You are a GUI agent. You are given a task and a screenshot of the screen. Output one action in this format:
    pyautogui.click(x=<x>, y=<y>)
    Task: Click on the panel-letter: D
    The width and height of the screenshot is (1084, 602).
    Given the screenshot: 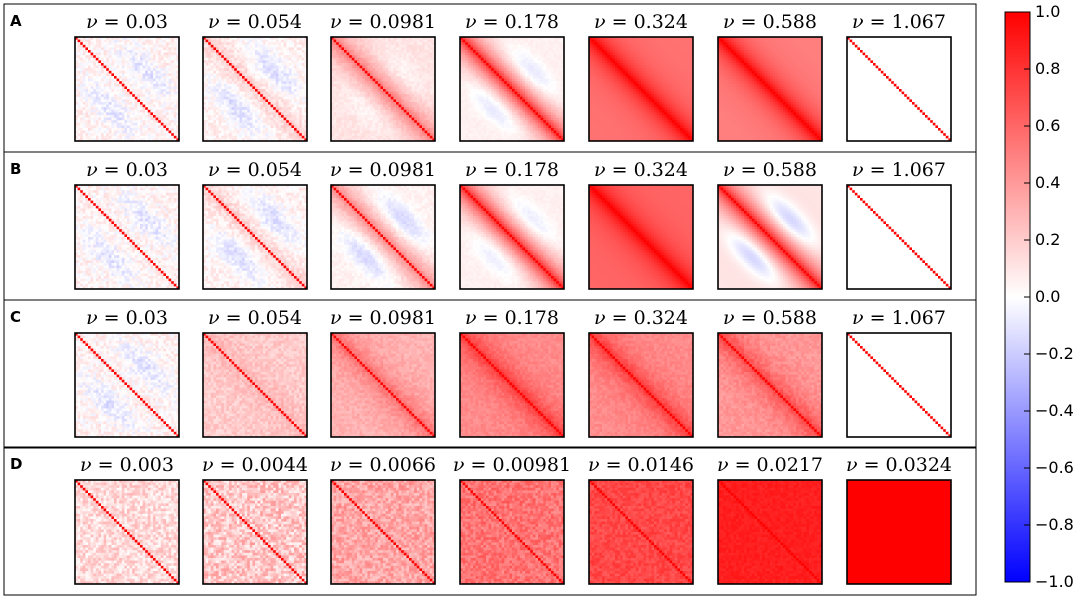 What is the action you would take?
    pyautogui.click(x=16, y=464)
    